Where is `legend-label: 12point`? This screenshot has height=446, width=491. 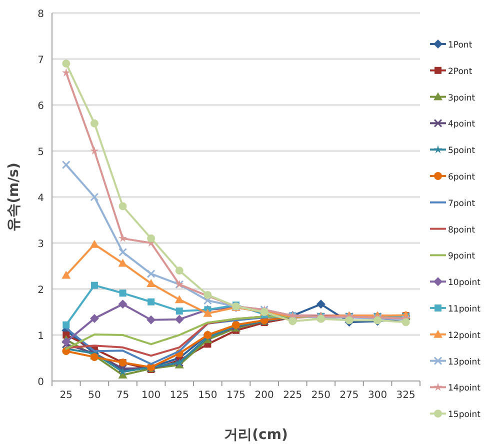 legend-label: 12point is located at coordinates (465, 335).